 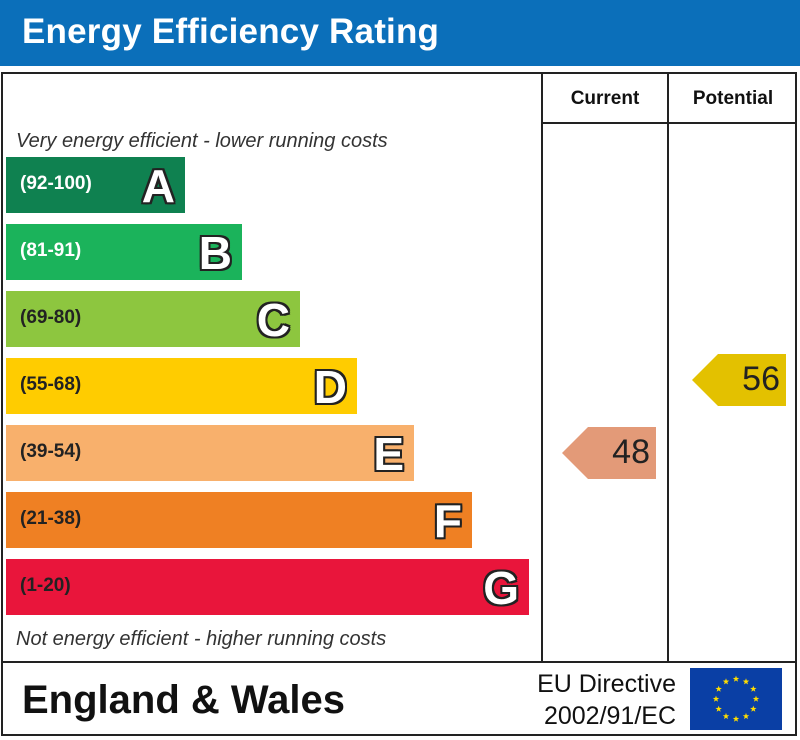 I want to click on band-range-label: (55-68), so click(x=51, y=384).